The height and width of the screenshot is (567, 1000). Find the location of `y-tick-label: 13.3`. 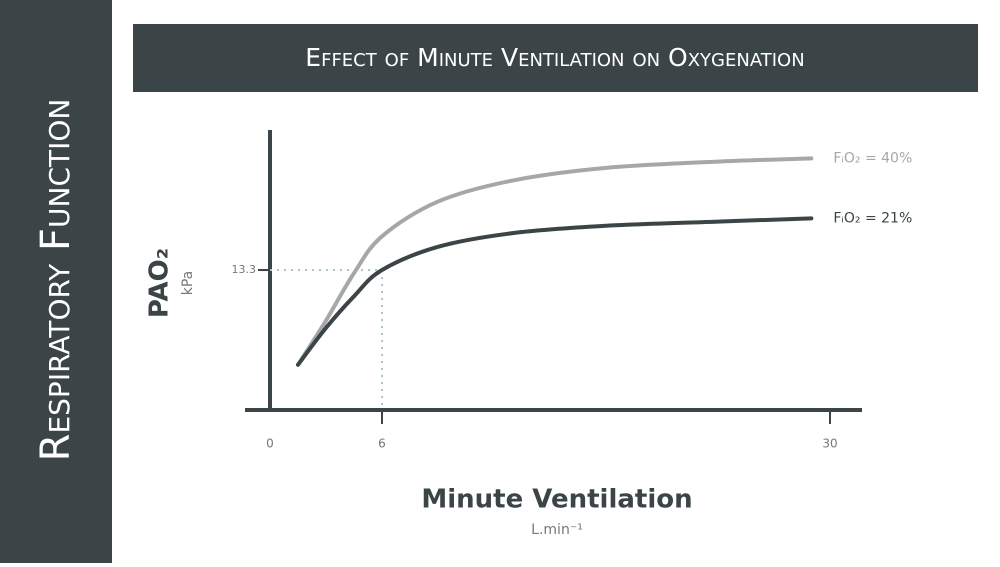

y-tick-label: 13.3 is located at coordinates (244, 269).